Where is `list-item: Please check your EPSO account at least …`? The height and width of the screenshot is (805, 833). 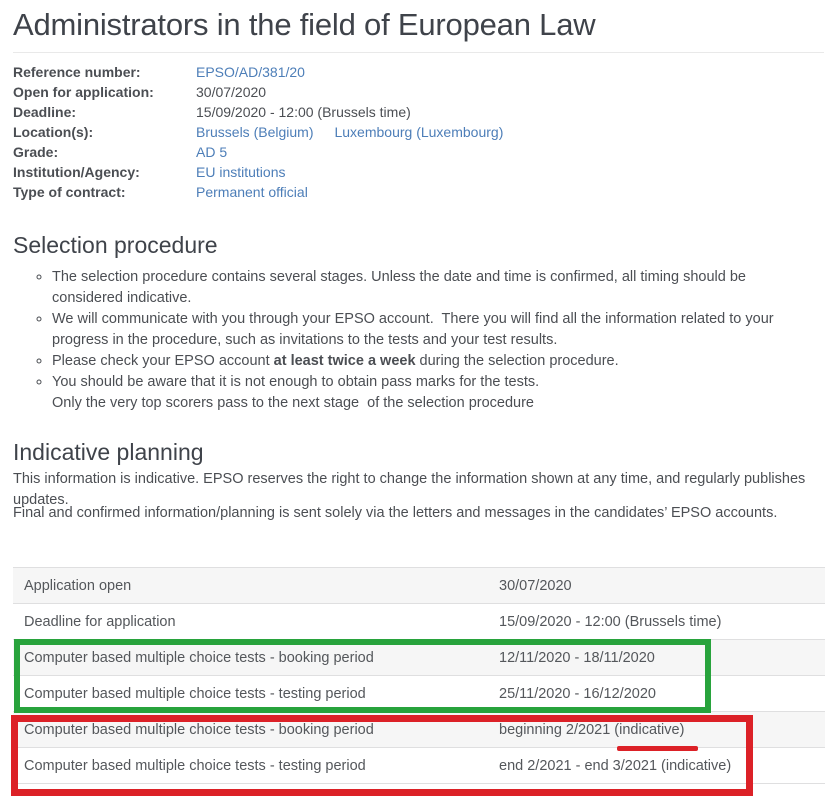
list-item: Please check your EPSO account at least … is located at coordinates (427, 361).